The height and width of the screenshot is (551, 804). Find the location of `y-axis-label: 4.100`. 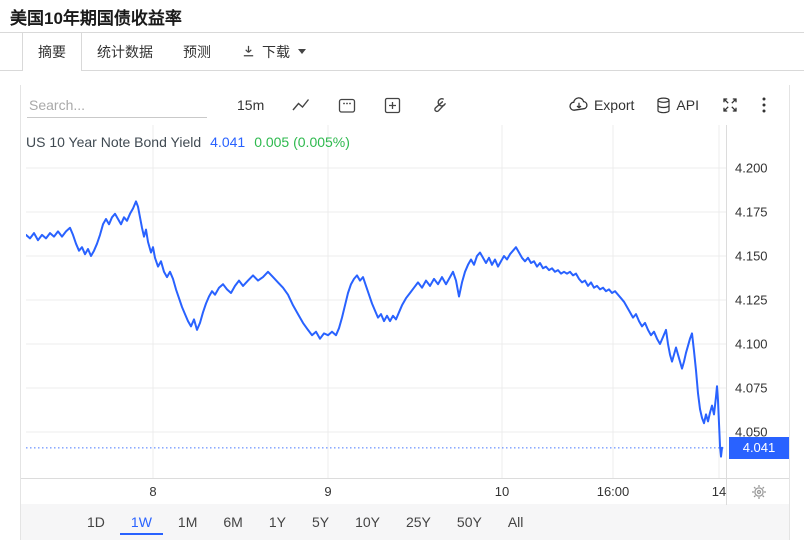

y-axis-label: 4.100 is located at coordinates (751, 344).